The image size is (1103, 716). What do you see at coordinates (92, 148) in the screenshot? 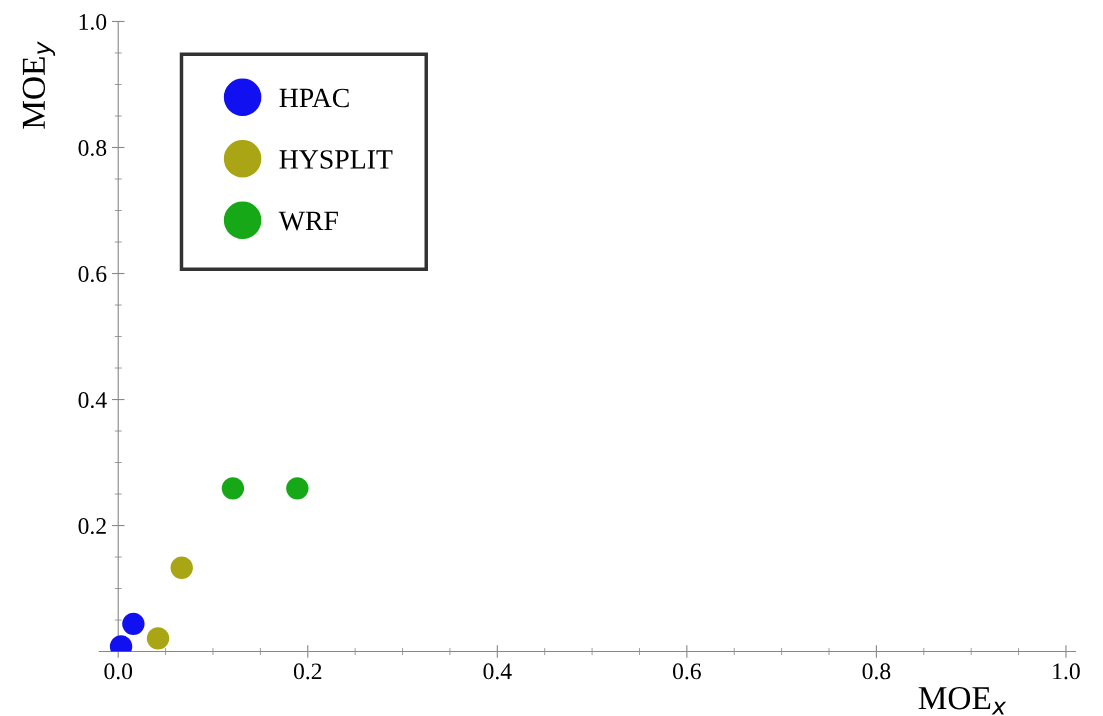
I see `y-tick-label: 0.8` at bounding box center [92, 148].